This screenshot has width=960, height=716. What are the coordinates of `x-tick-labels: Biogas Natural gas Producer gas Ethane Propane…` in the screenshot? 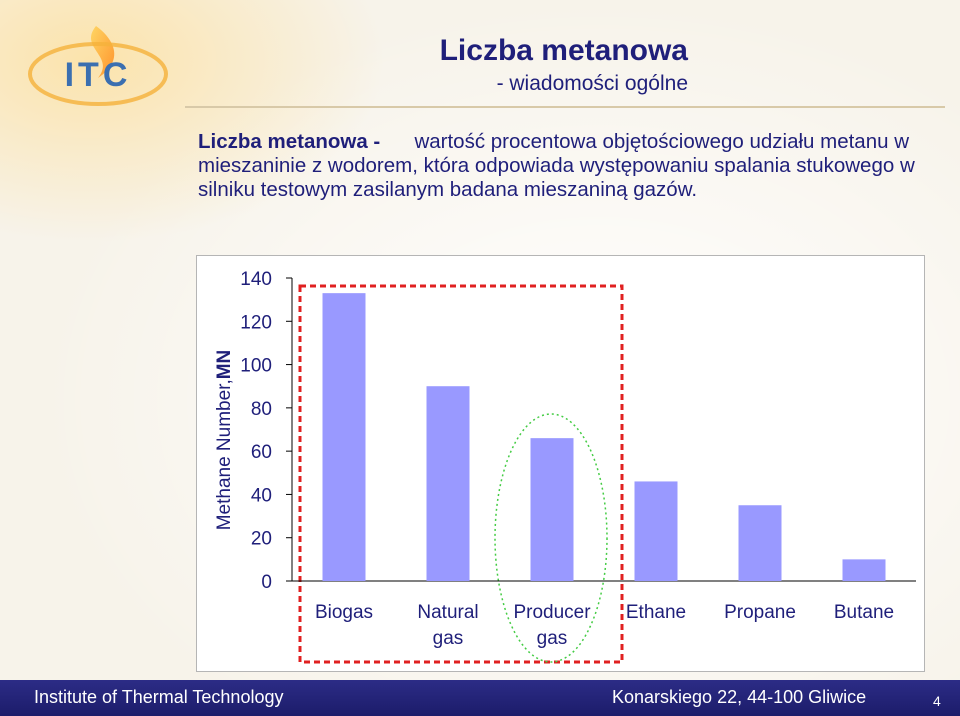 It's located at (604, 625).